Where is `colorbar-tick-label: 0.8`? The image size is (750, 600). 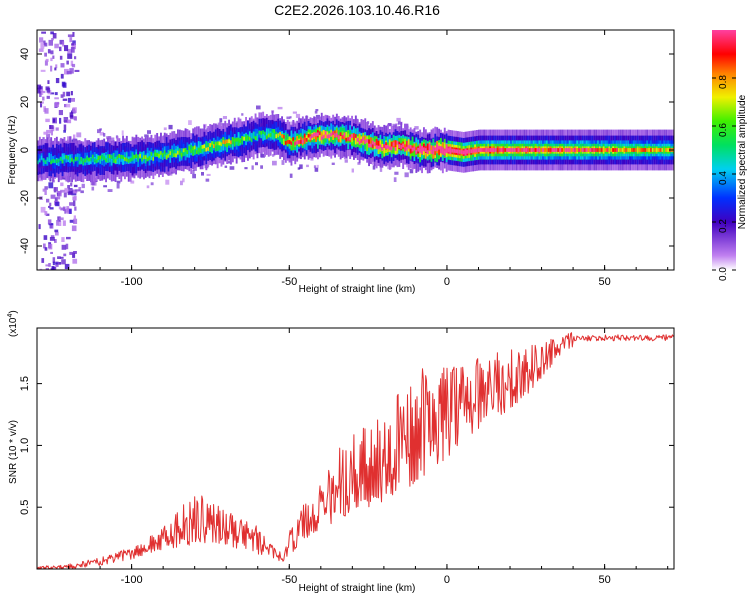 colorbar-tick-label: 0.8 is located at coordinates (723, 82).